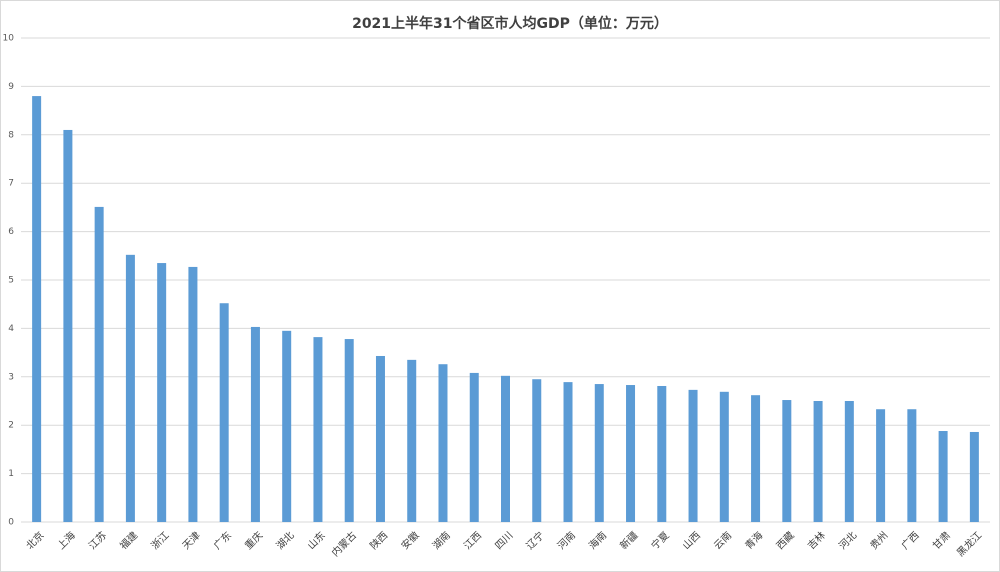 This screenshot has width=1000, height=572. I want to click on y-tick-label: 6, so click(11, 232).